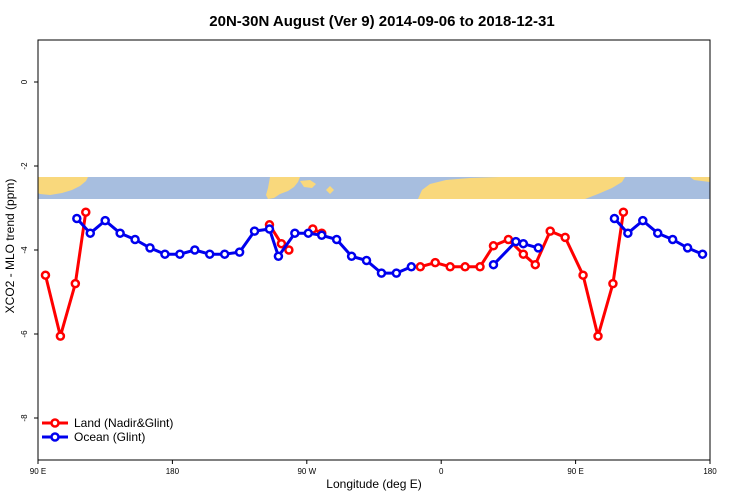 This screenshot has height=500, width=750. What do you see at coordinates (306, 471) in the screenshot?
I see `x-tick-label: 90 W` at bounding box center [306, 471].